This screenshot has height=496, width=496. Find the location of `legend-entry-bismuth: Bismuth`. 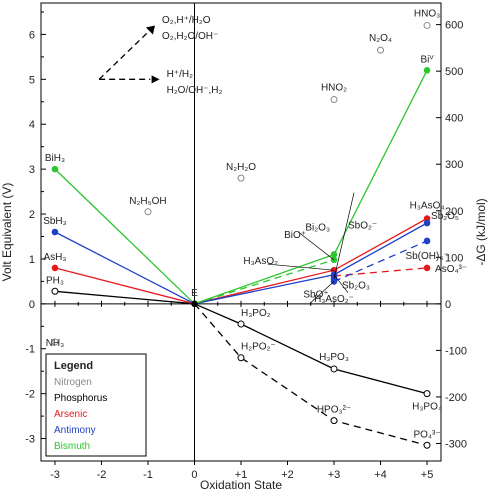

legend-entry-bismuth: Bismuth is located at coordinates (72, 446).